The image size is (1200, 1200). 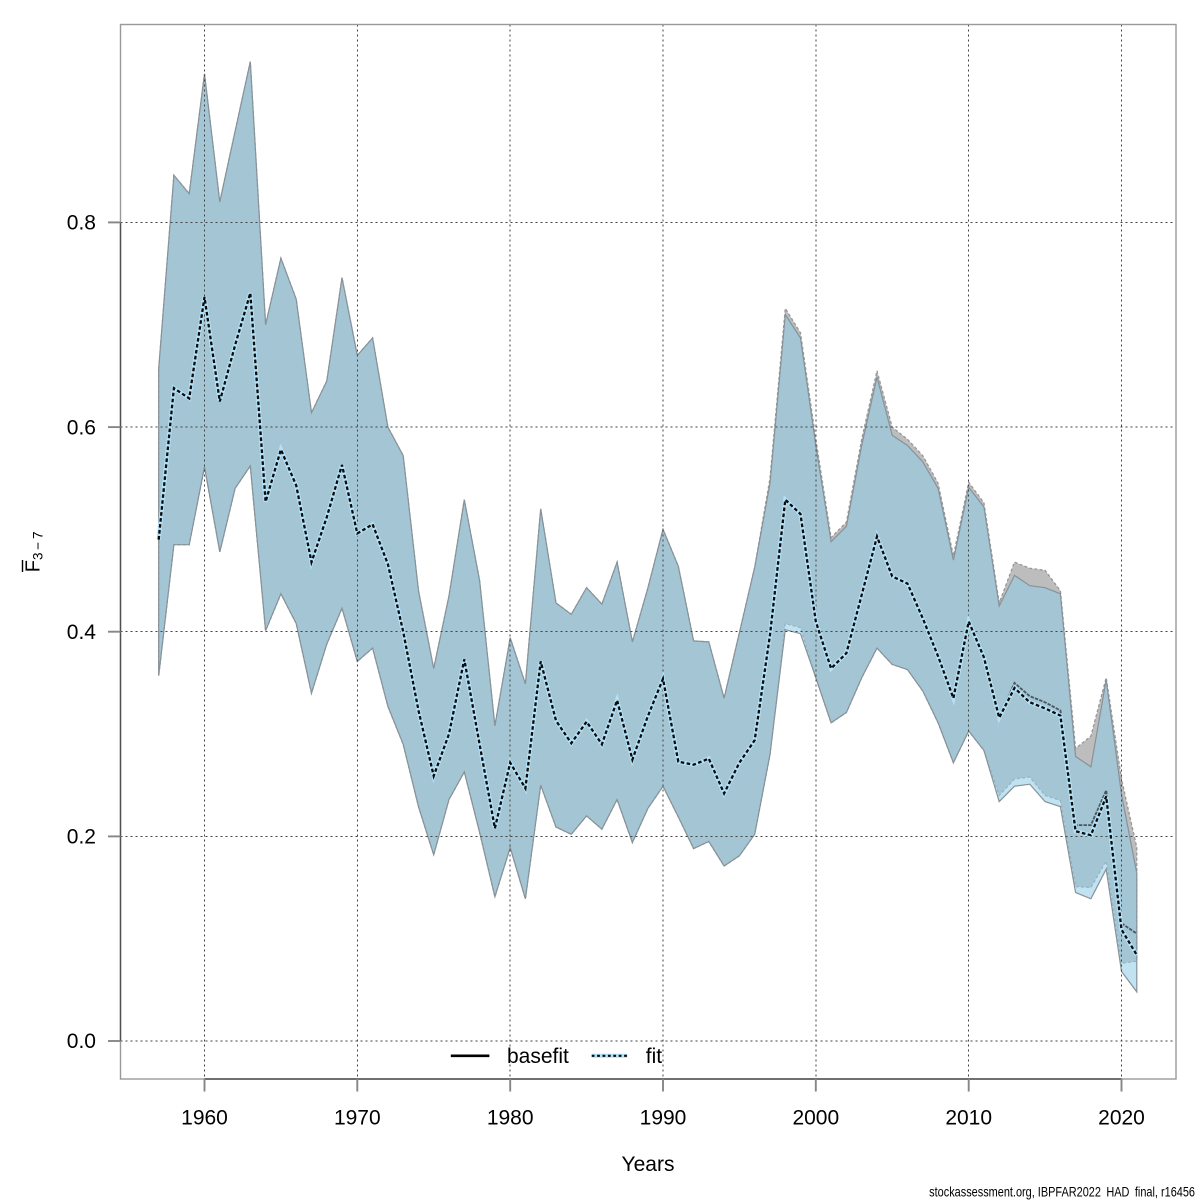 I want to click on svg-text: 0.8, so click(x=81, y=223).